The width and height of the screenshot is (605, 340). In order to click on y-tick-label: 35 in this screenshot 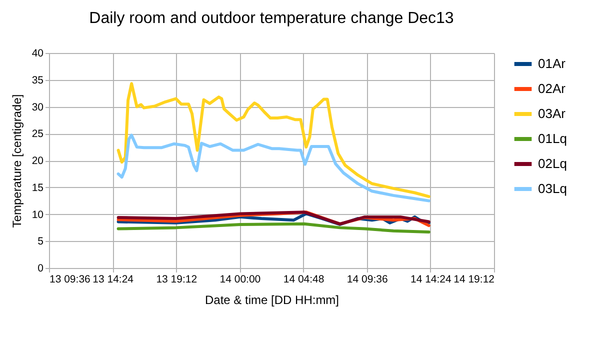, I will do `click(38, 80)`.